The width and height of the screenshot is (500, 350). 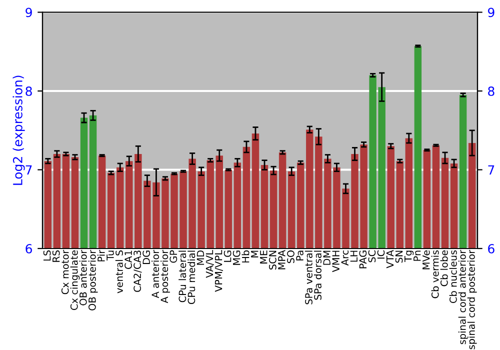 What do you see at coordinates (228, 256) in the screenshot?
I see `x-tick-label: LG` at bounding box center [228, 256].